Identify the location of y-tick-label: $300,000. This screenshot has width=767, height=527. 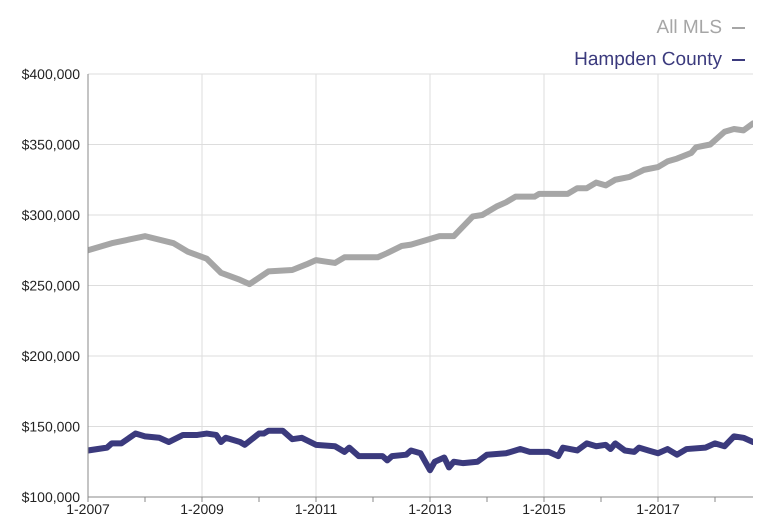
(51, 214).